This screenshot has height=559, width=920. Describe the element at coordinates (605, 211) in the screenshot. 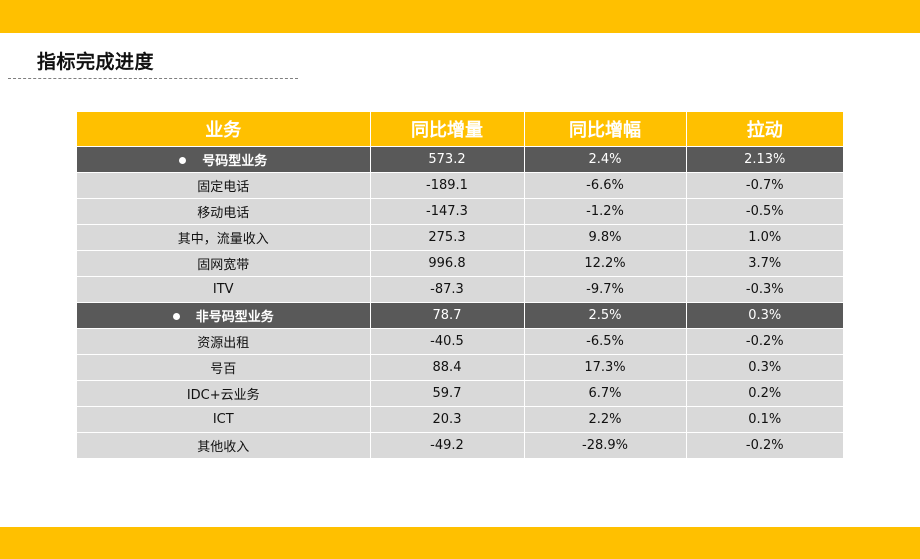

I see `yoy-growth-cell: -1.2%` at that location.